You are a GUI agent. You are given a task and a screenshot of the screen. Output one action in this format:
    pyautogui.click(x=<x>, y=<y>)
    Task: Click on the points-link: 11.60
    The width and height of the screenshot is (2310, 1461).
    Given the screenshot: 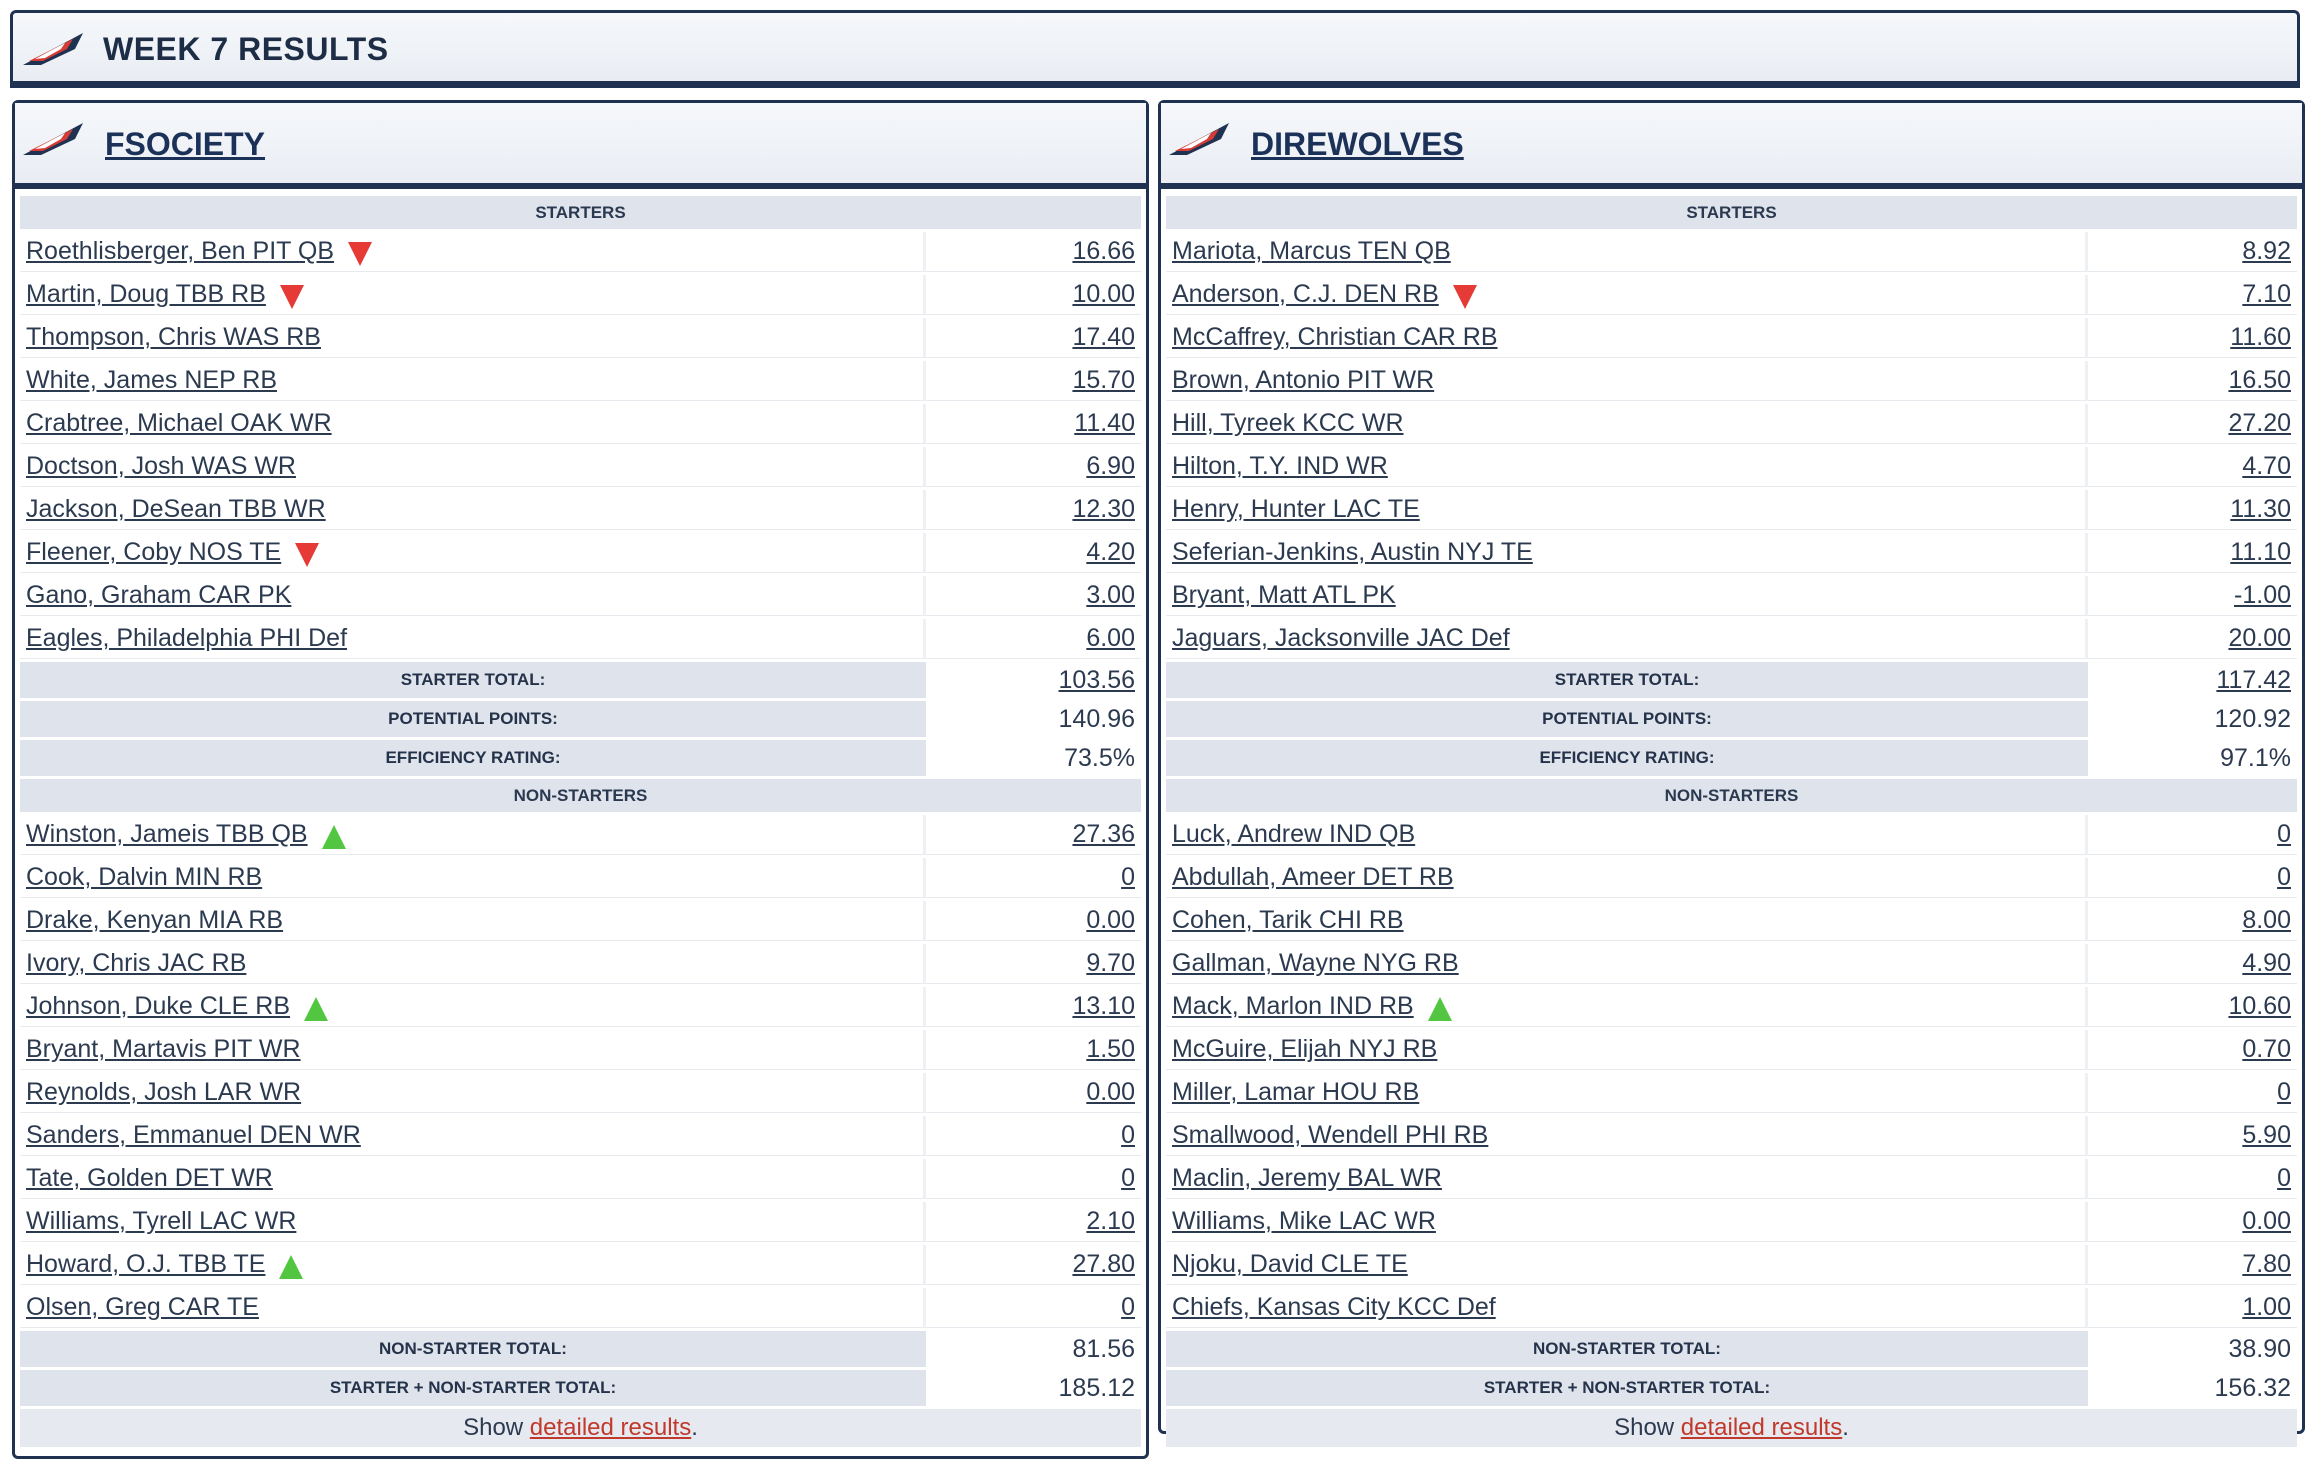 What is the action you would take?
    pyautogui.click(x=2260, y=337)
    